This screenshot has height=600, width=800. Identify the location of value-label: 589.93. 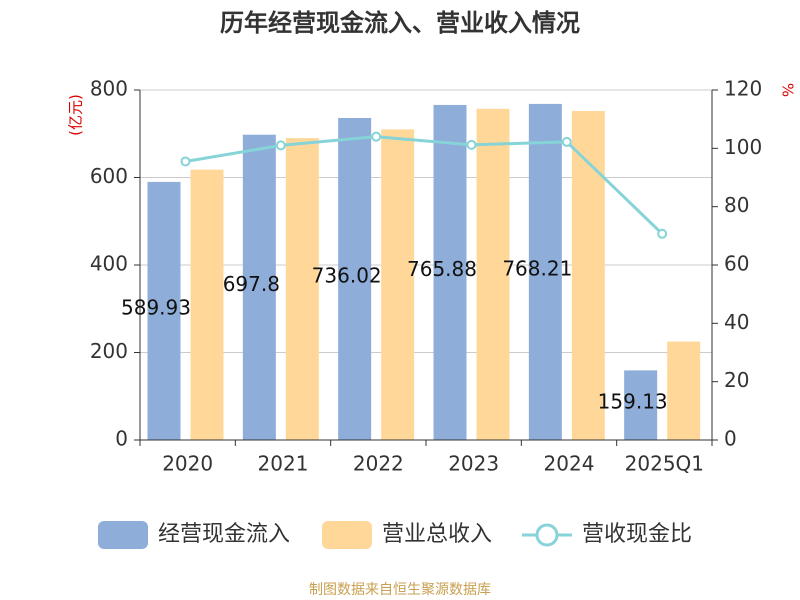
(156, 307).